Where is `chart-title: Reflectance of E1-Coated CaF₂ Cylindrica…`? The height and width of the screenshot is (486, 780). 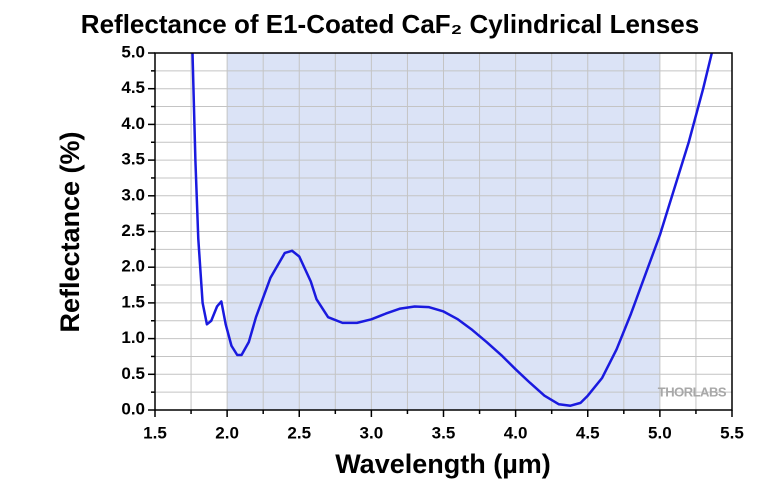
chart-title: Reflectance of E1-Coated CaF₂ Cylindrica… is located at coordinates (390, 24).